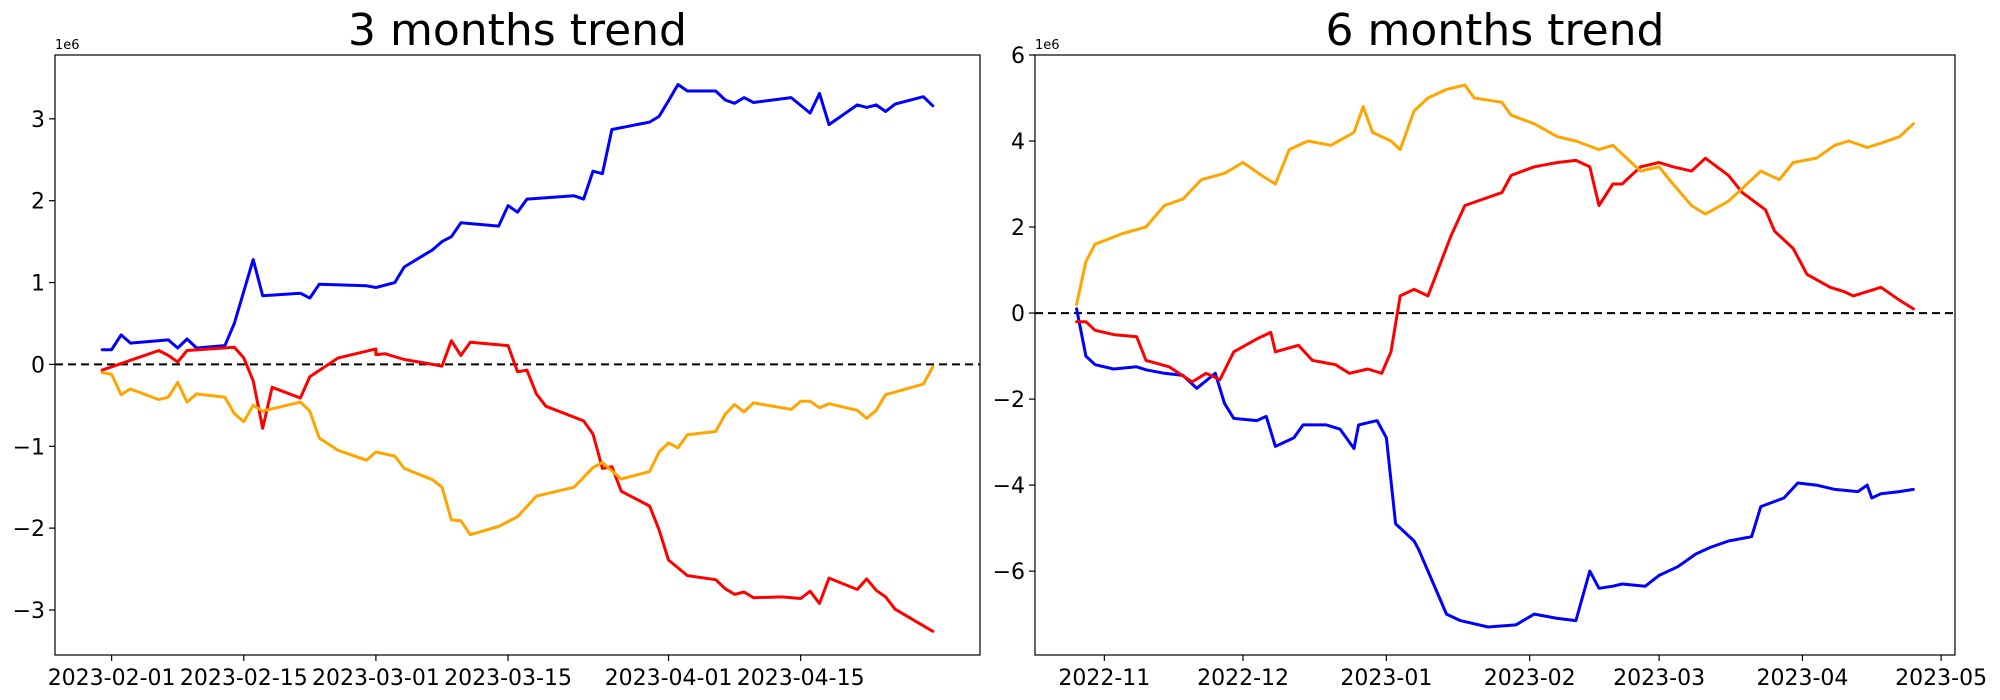  What do you see at coordinates (1659, 678) in the screenshot?
I see `x-tick-label: 2023-03` at bounding box center [1659, 678].